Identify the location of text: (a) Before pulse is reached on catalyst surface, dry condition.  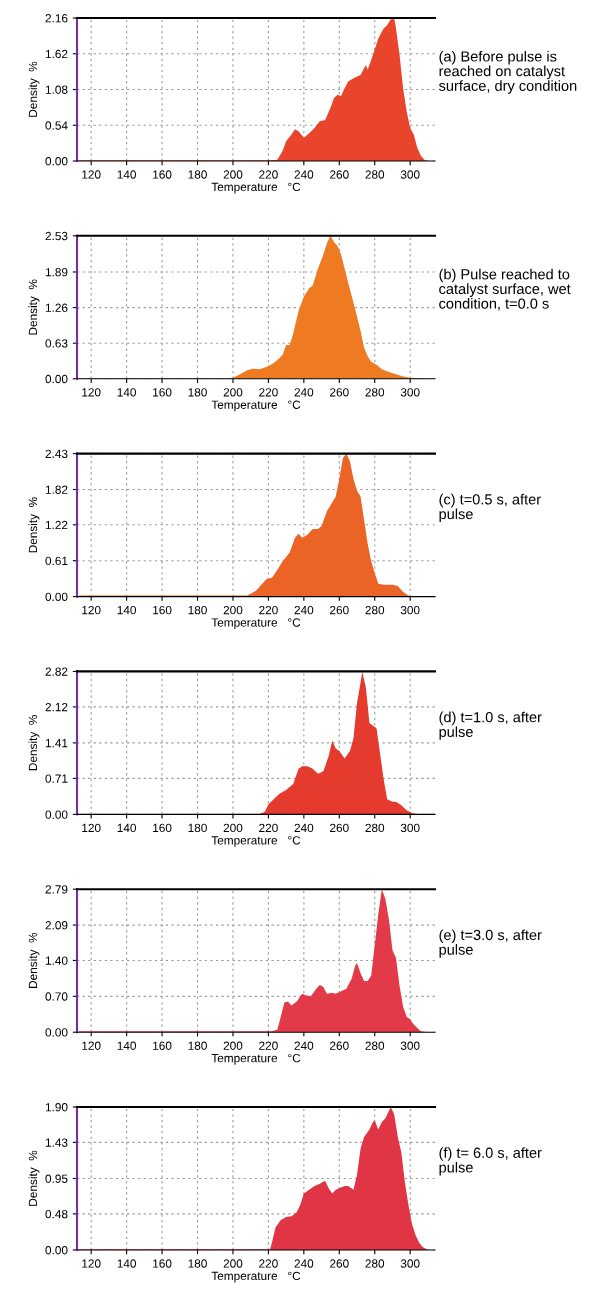
(507, 72).